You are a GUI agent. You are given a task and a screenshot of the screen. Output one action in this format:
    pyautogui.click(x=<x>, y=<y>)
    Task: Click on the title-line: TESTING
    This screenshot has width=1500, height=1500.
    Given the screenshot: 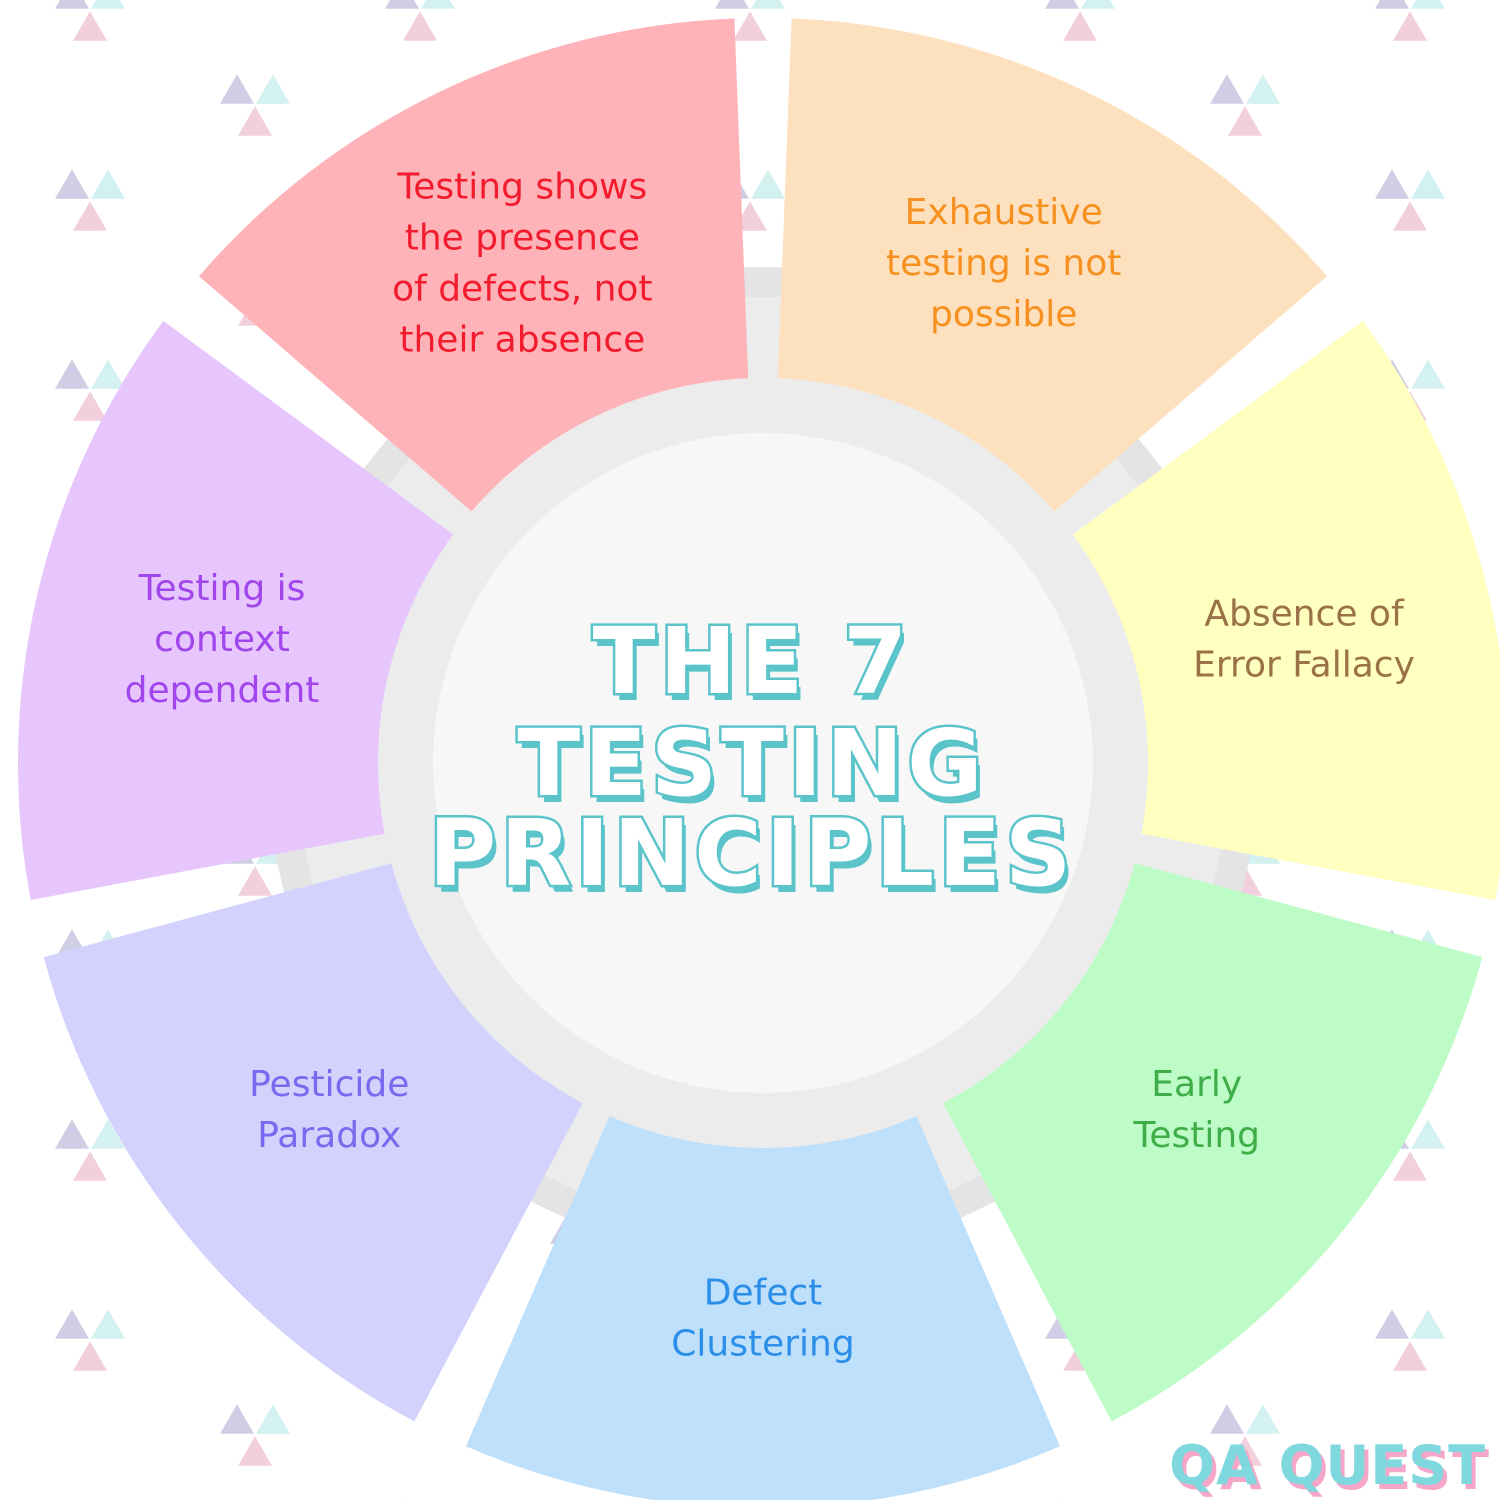 What is the action you would take?
    pyautogui.click(x=751, y=763)
    